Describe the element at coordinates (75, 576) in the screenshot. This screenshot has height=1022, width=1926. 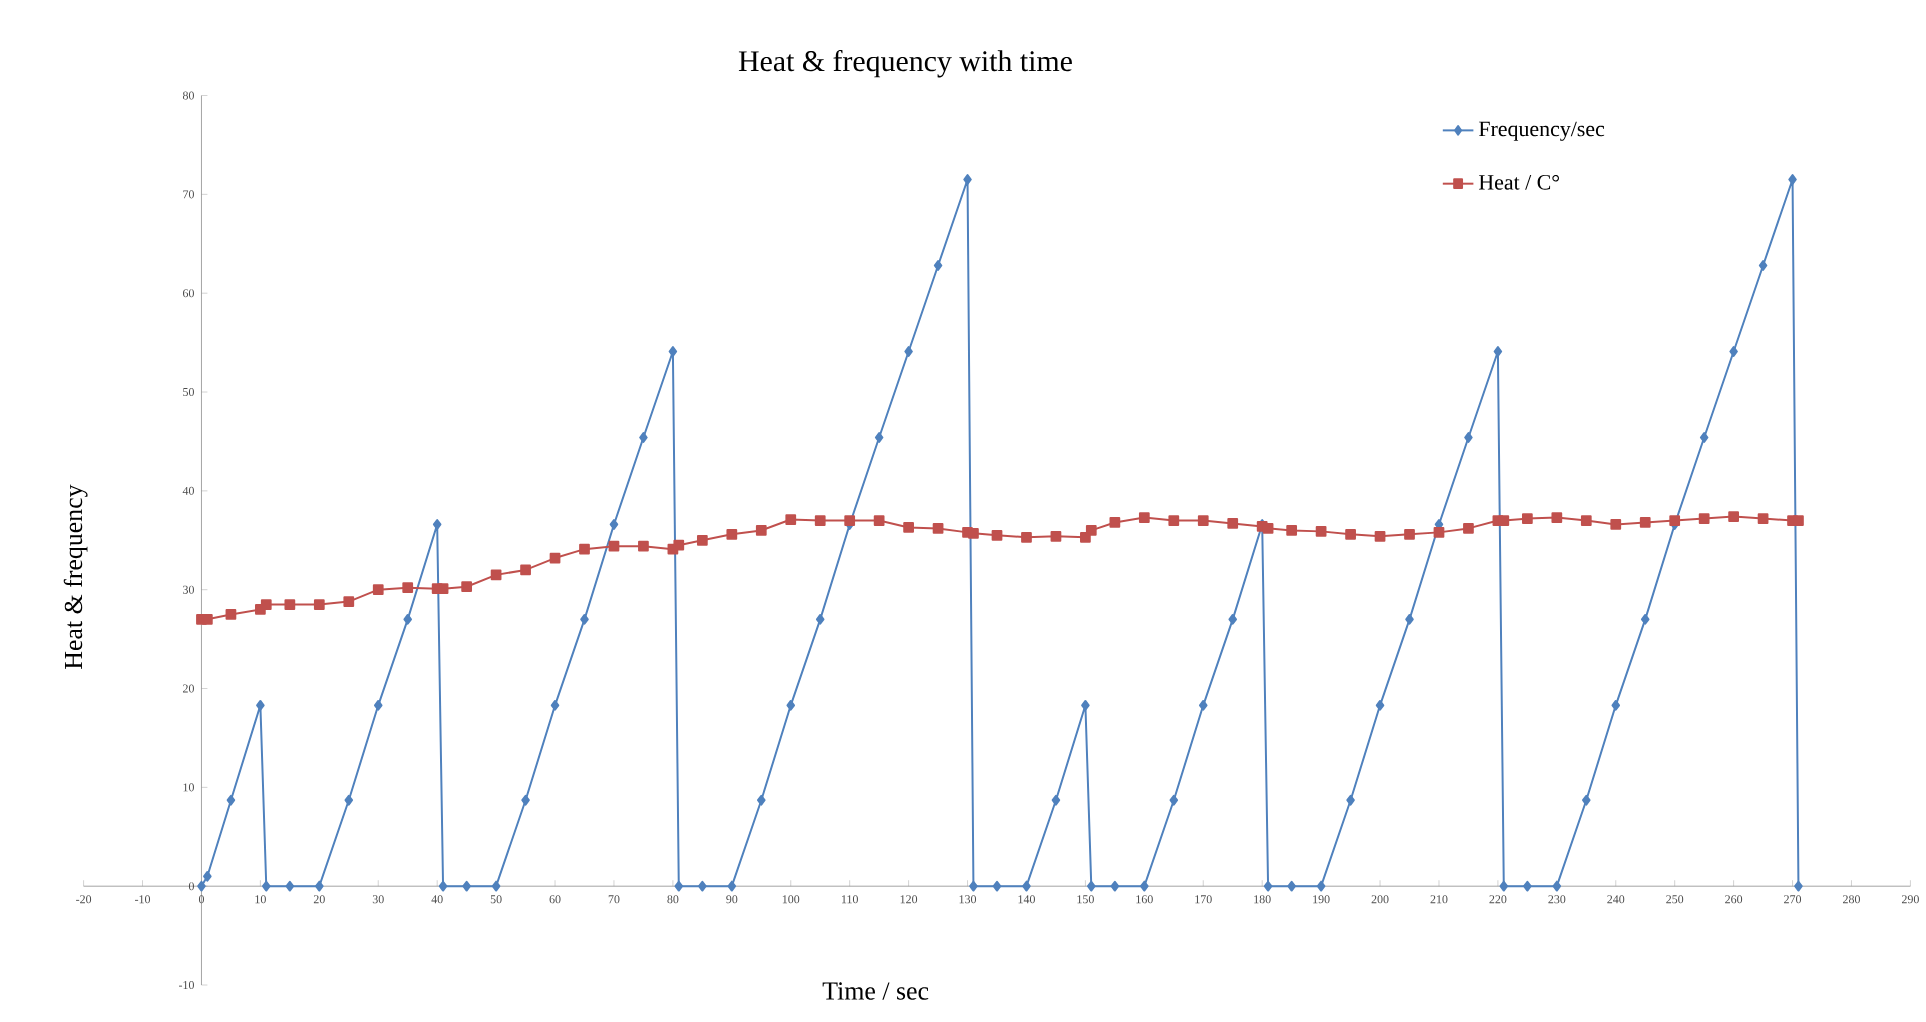
I see `y-axis-title: Heat & frequency` at that location.